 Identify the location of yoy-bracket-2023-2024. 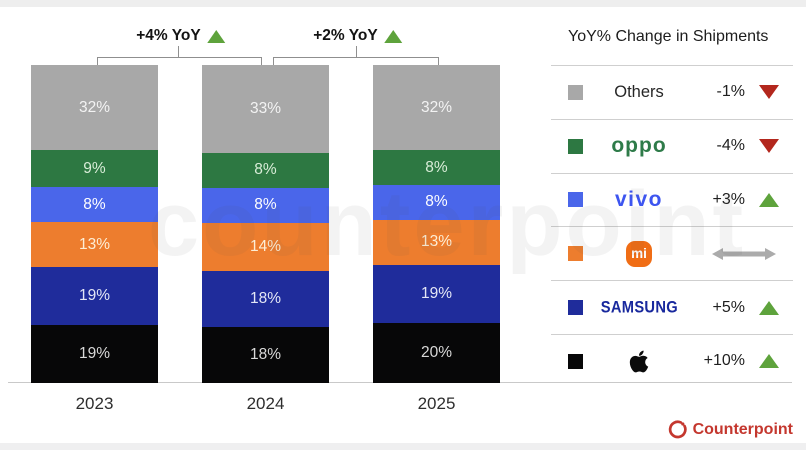
(179, 61).